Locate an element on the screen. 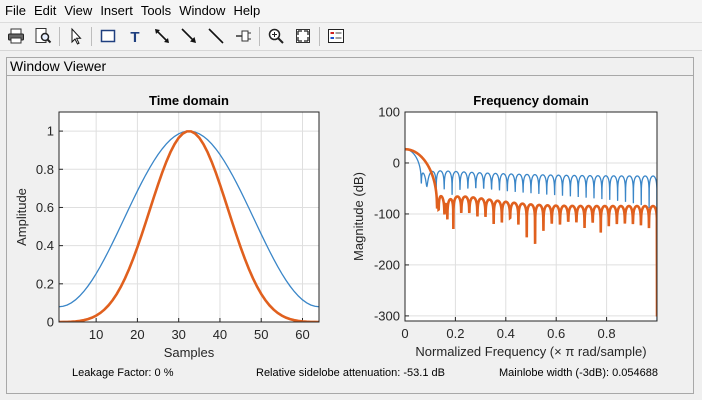 This screenshot has height=400, width=702. y-tick-label: -300 is located at coordinates (387, 315).